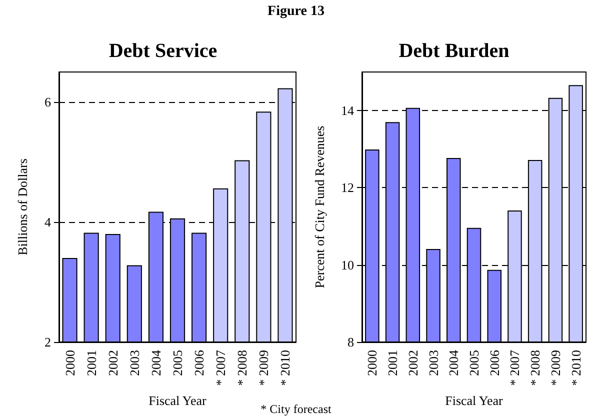  I want to click on chart-title: Debt Burden, so click(454, 51).